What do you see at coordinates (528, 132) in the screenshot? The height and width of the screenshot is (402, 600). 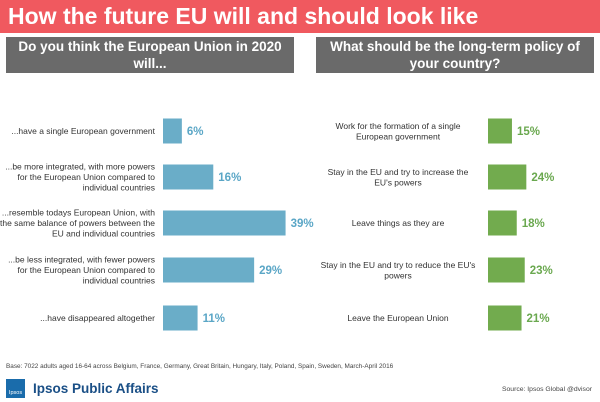 I see `right-value-label-1: 15%` at bounding box center [528, 132].